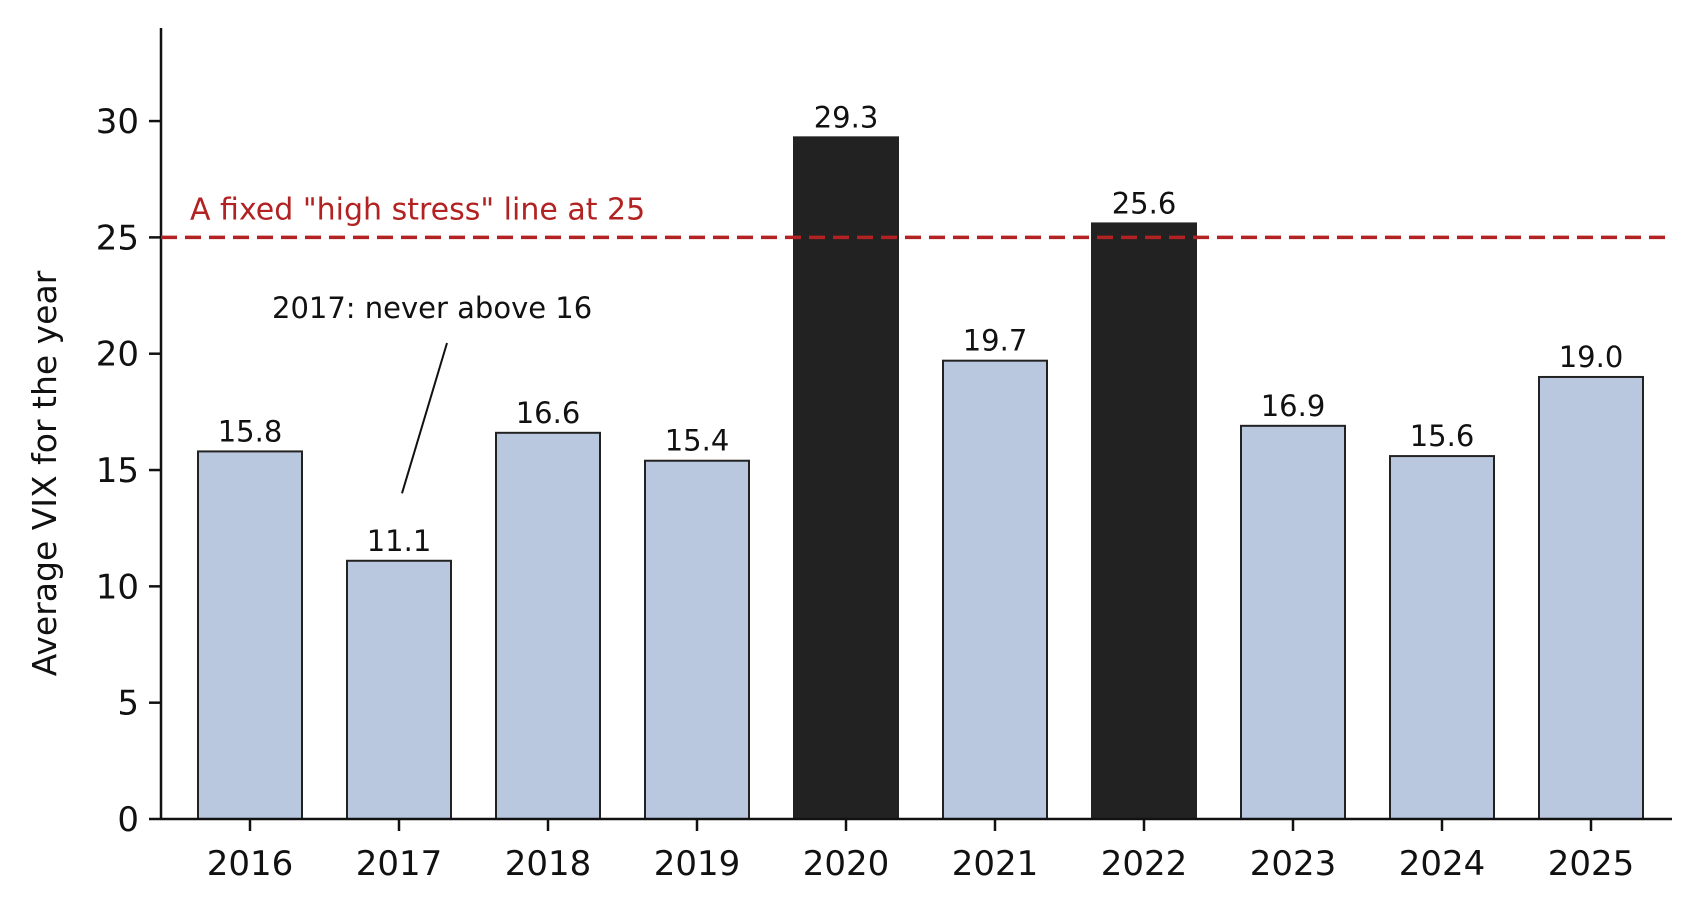 The width and height of the screenshot is (1700, 910). What do you see at coordinates (995, 589) in the screenshot?
I see `bar-2021` at bounding box center [995, 589].